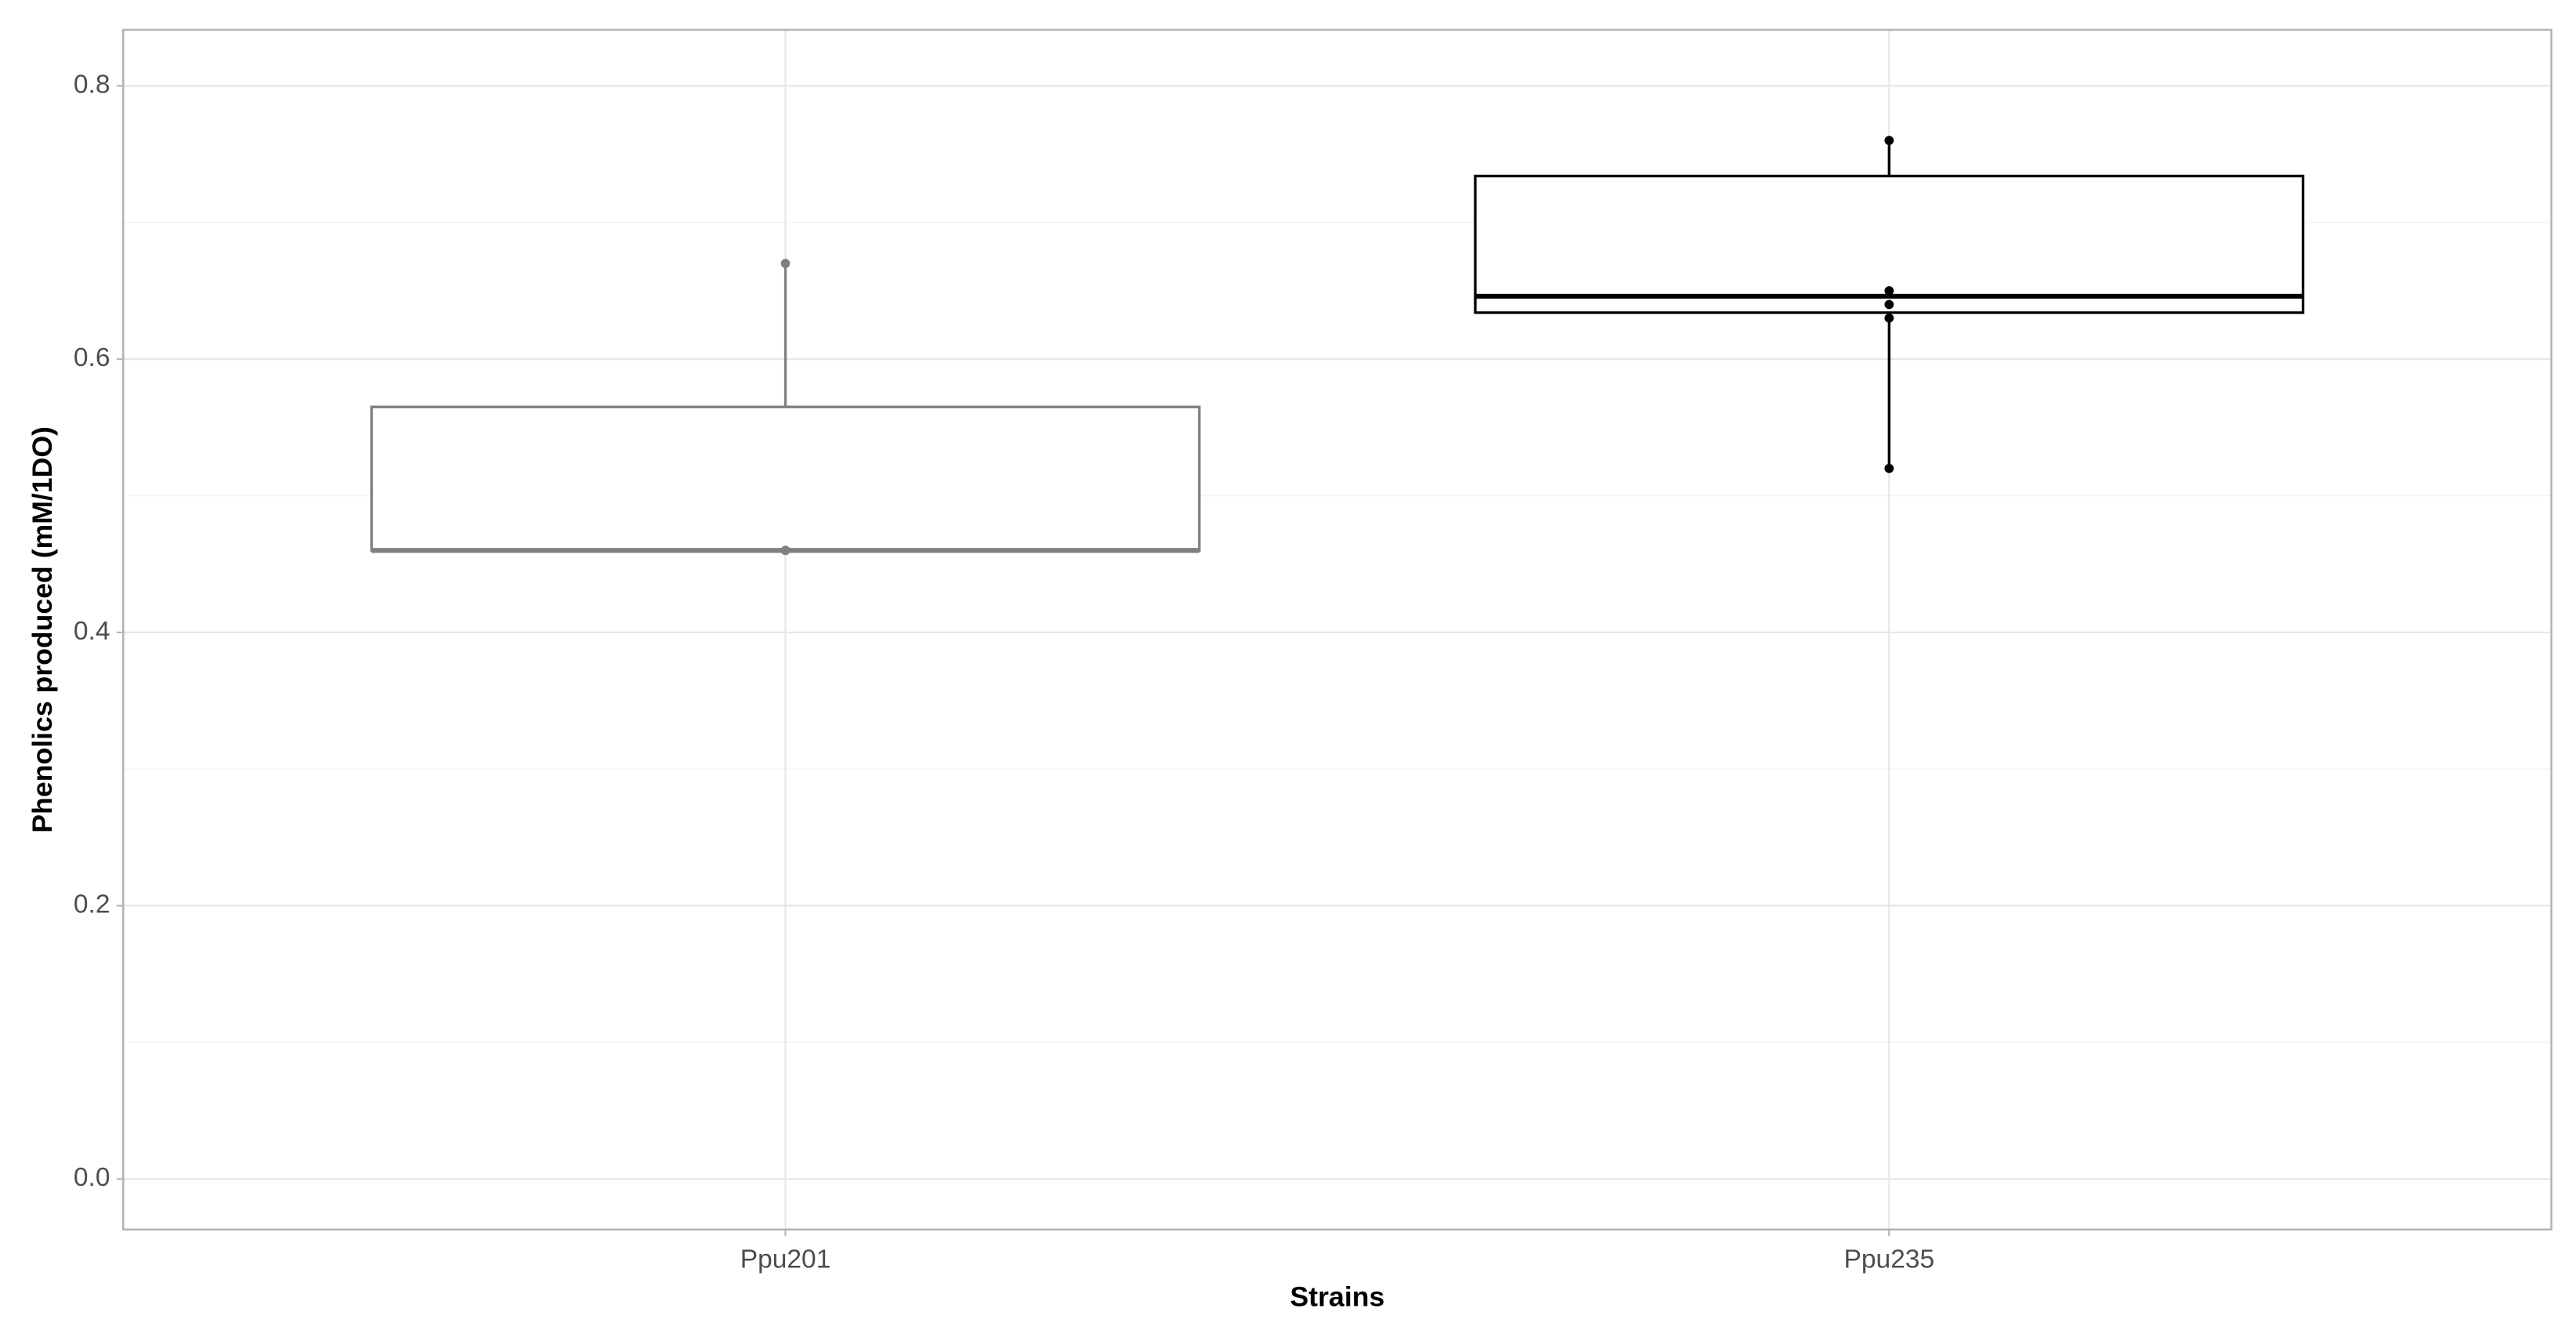  I want to click on y-tick-label: 0.2, so click(92, 905).